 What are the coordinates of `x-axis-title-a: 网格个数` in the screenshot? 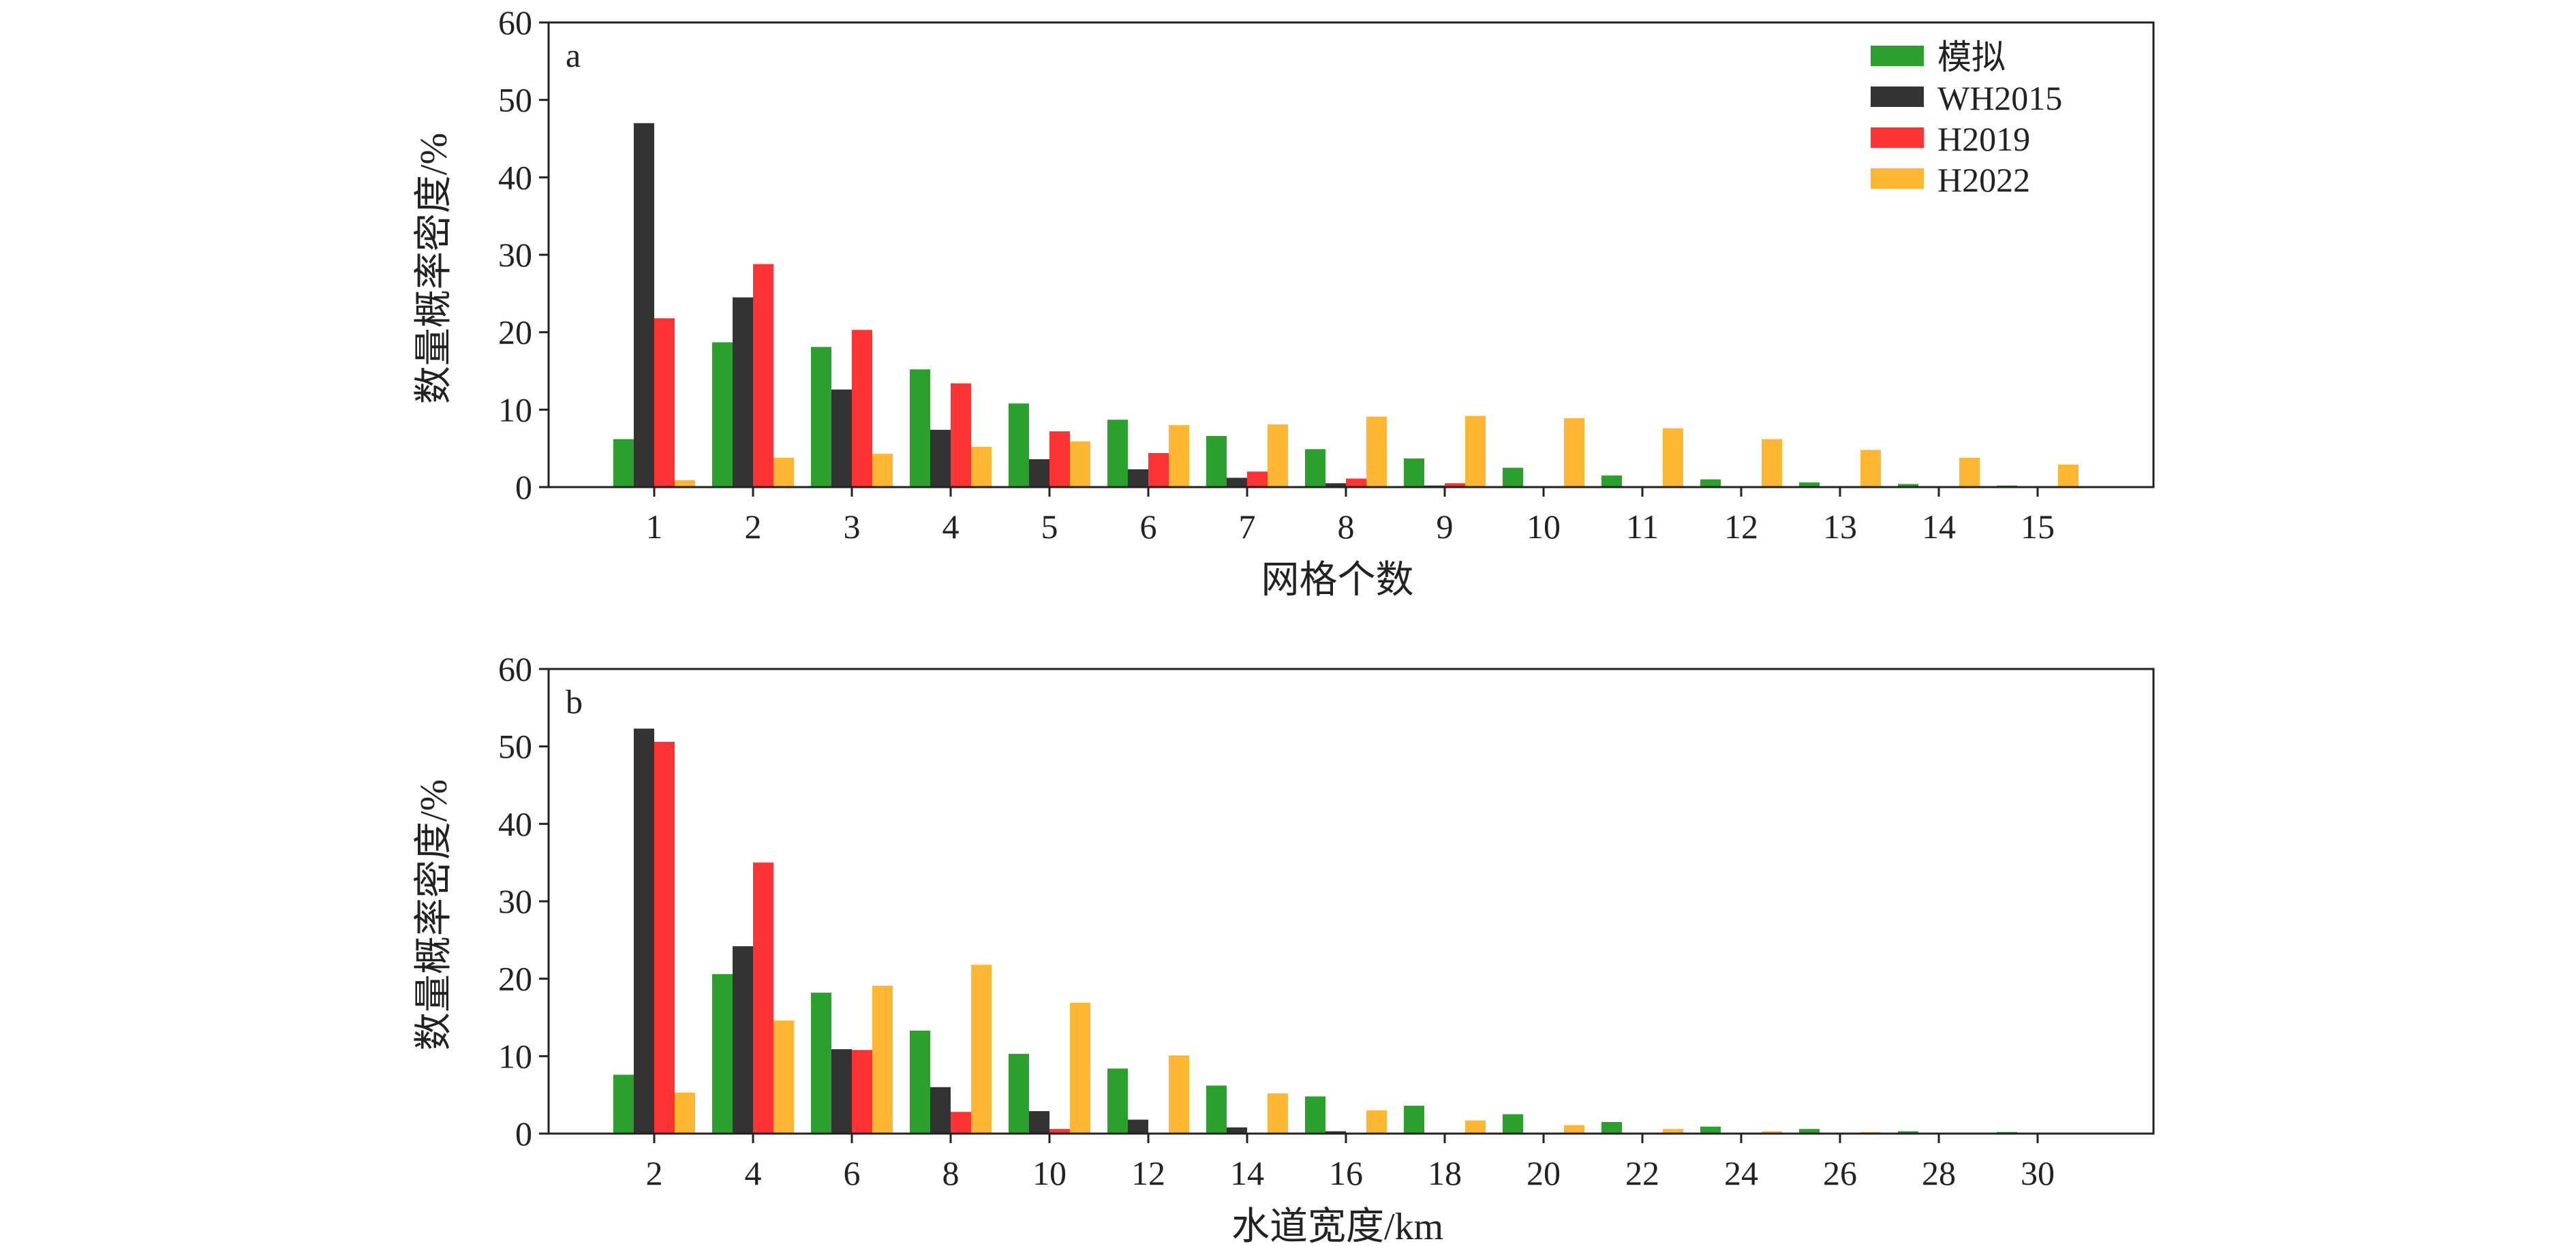 It's located at (1337, 580).